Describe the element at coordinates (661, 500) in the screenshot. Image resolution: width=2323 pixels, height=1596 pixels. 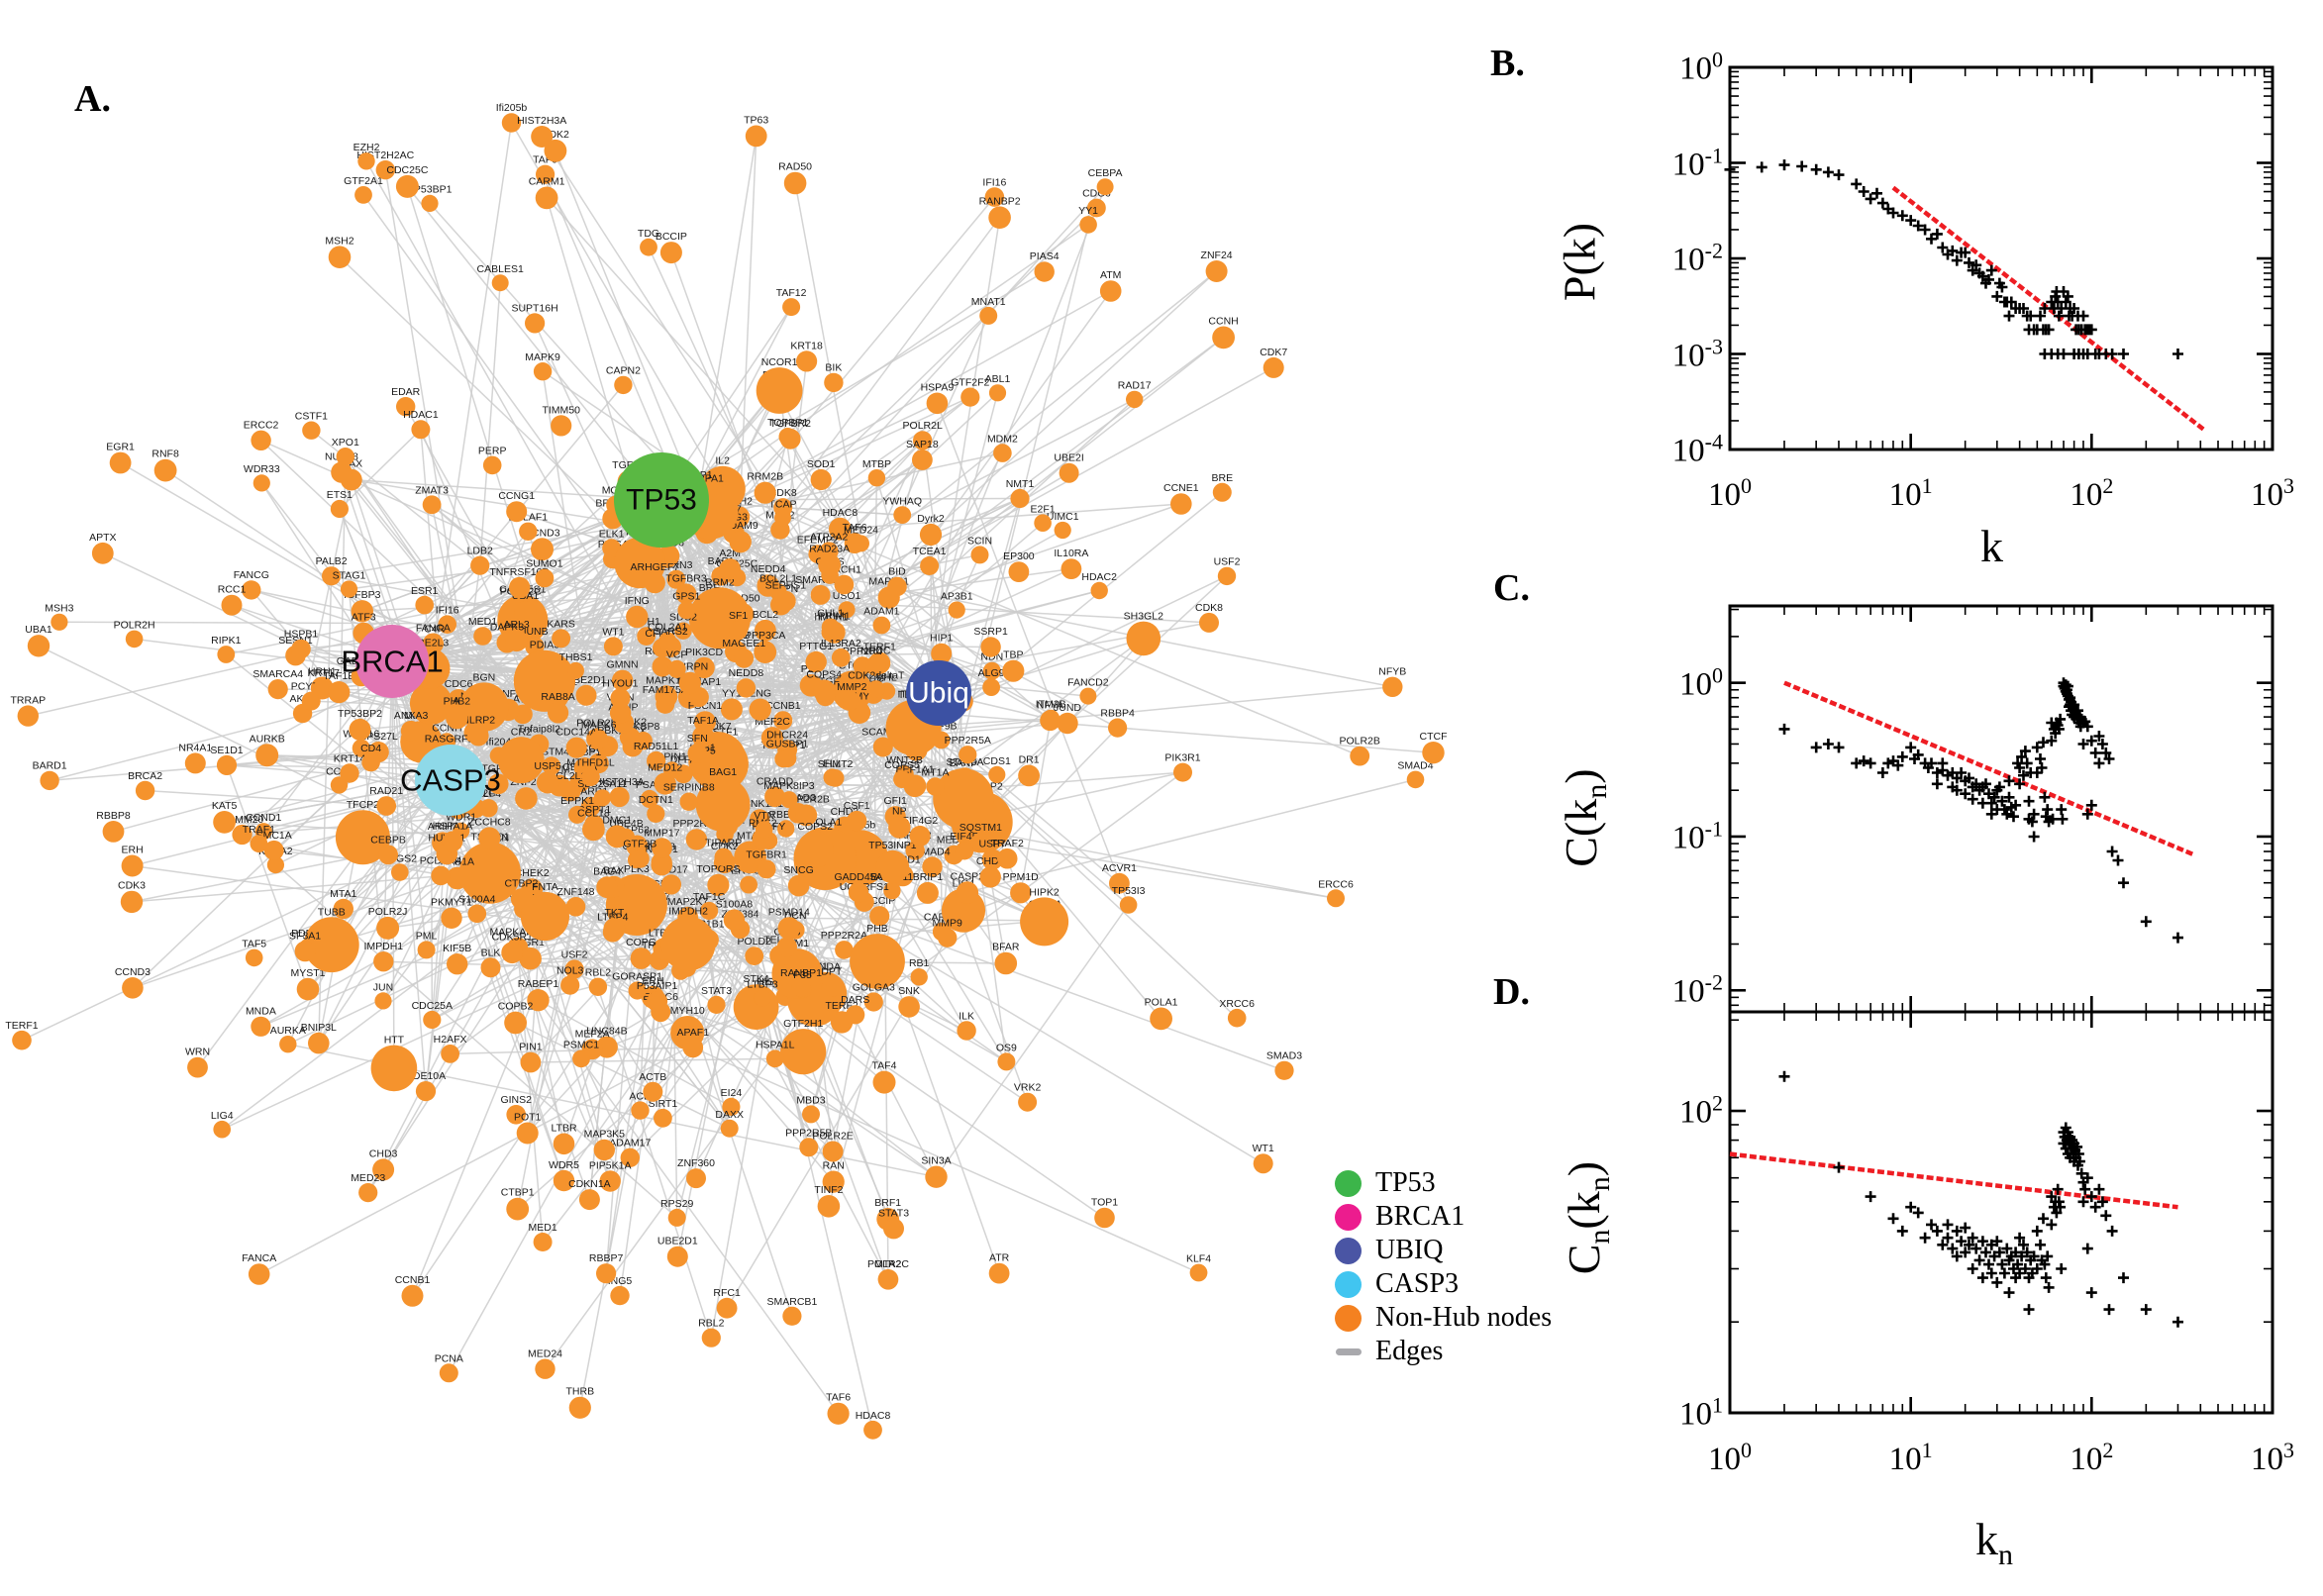
I see `hub-TP53: TP53` at that location.